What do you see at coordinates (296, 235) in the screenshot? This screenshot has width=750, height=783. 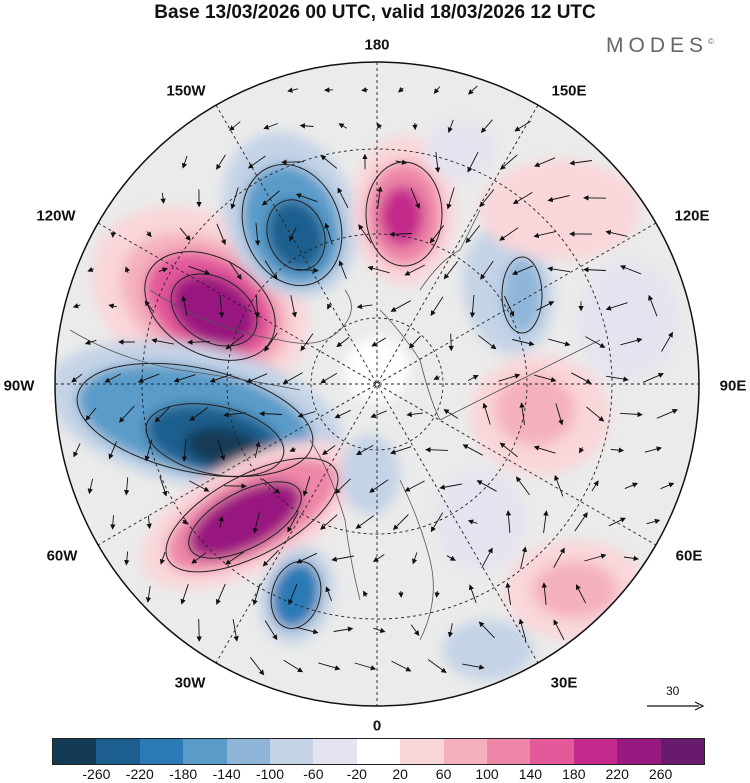 I see `anomaly-negative-165w-core` at bounding box center [296, 235].